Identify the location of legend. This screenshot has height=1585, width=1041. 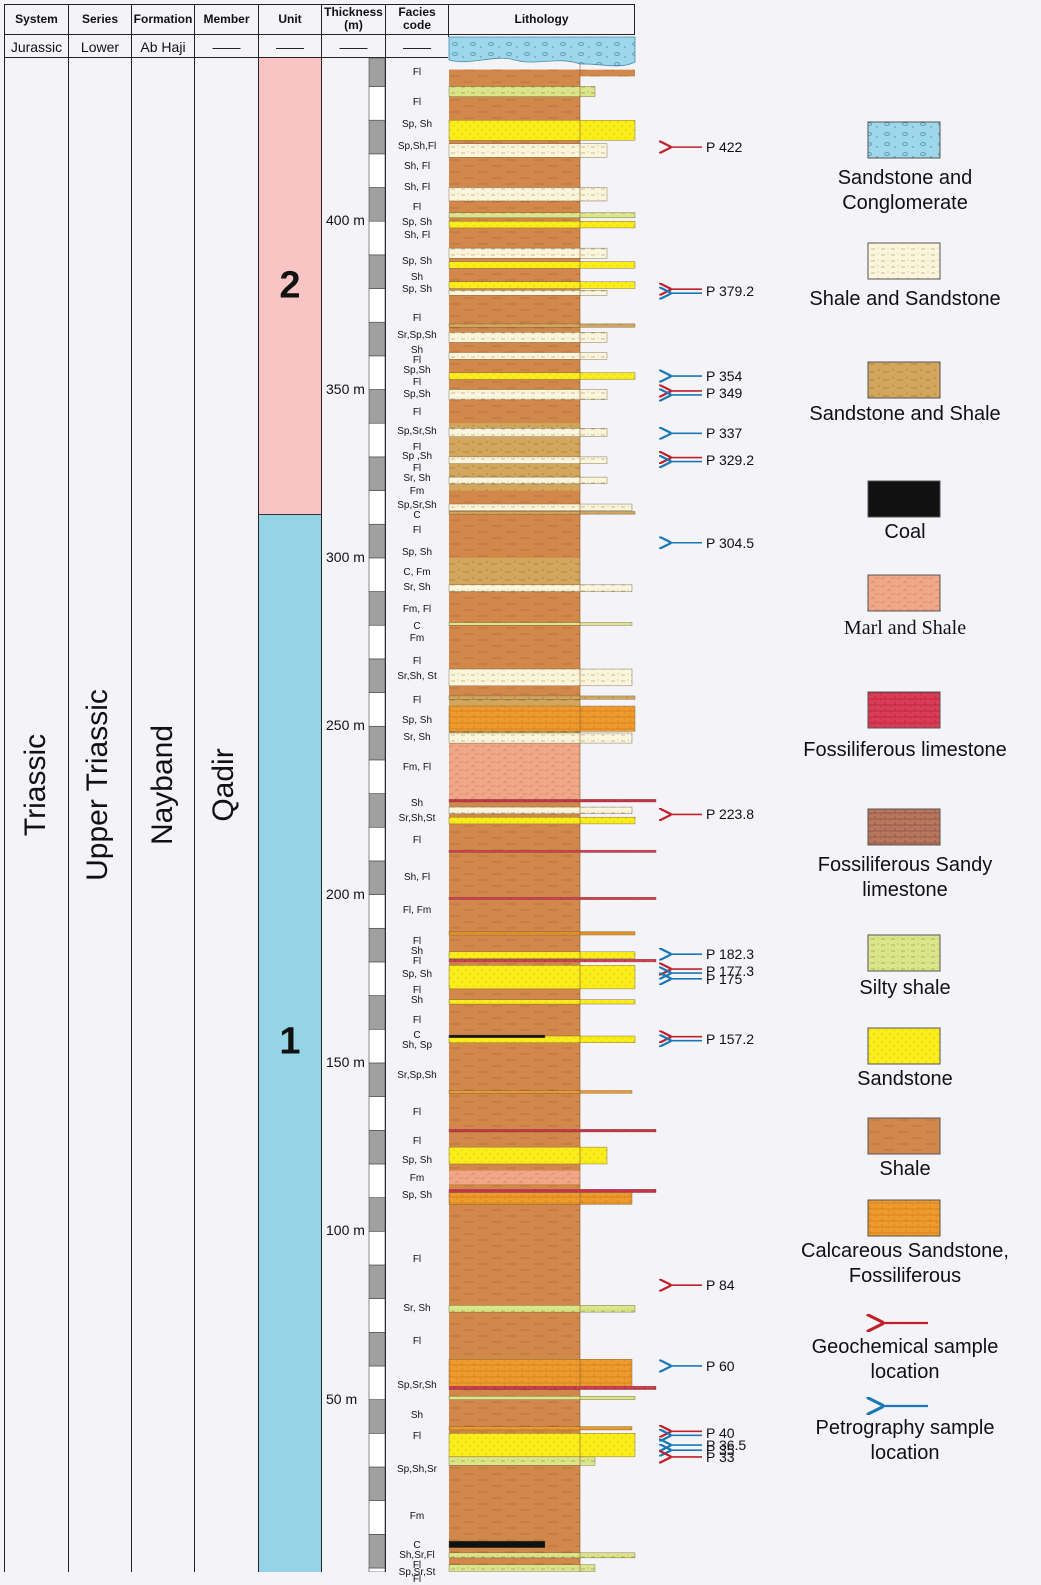
(904, 763).